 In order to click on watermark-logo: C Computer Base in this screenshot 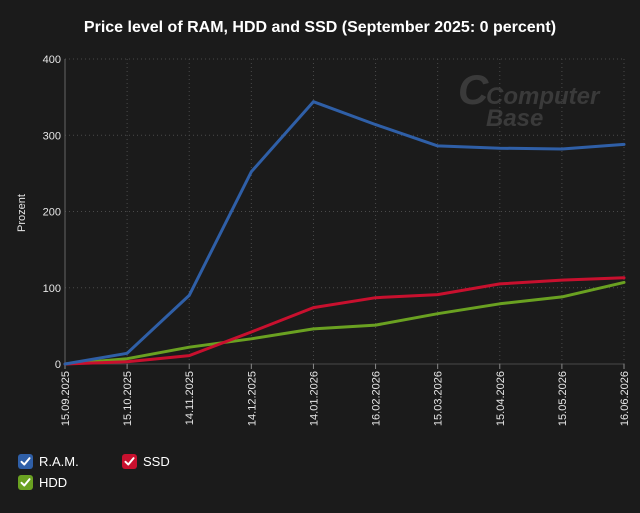, I will do `click(529, 99)`.